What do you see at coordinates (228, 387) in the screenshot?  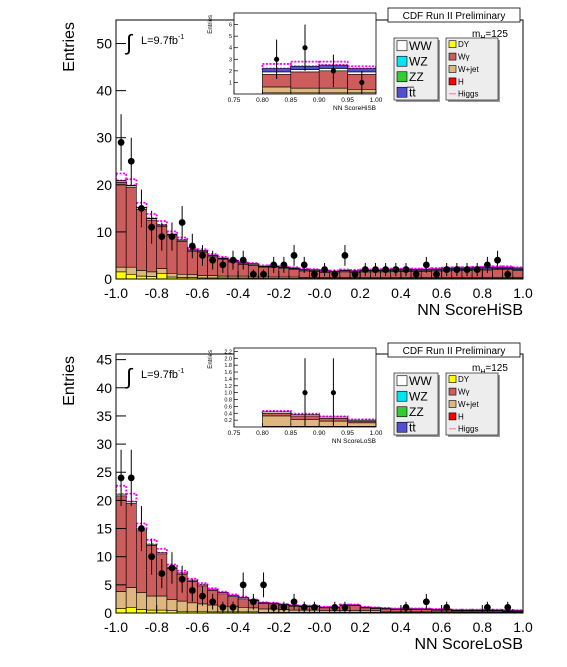 I see `inset-y-tick-label: 1.2` at bounding box center [228, 387].